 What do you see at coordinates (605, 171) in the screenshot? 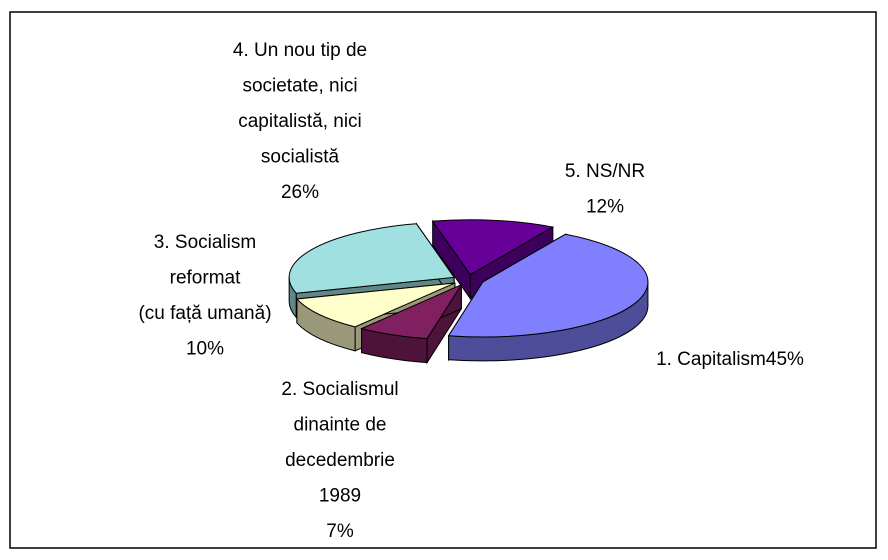
I see `category-label: 5. NS/NR` at bounding box center [605, 171].